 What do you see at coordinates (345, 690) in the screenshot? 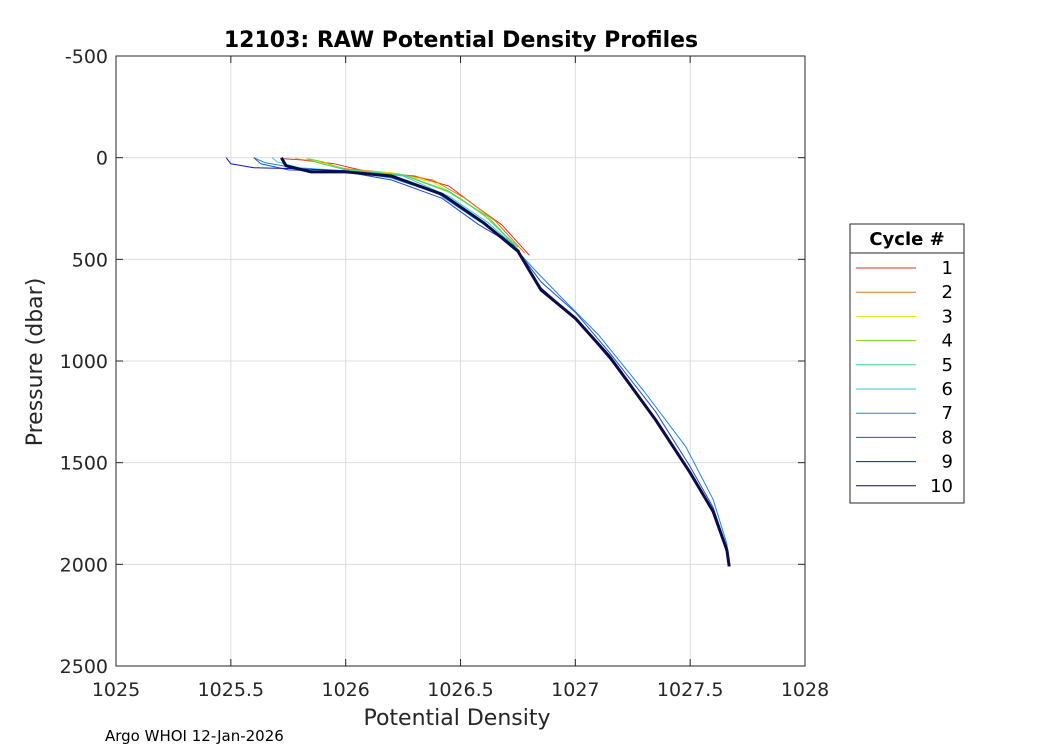
I see `x-tick-label: 1026` at bounding box center [345, 690].